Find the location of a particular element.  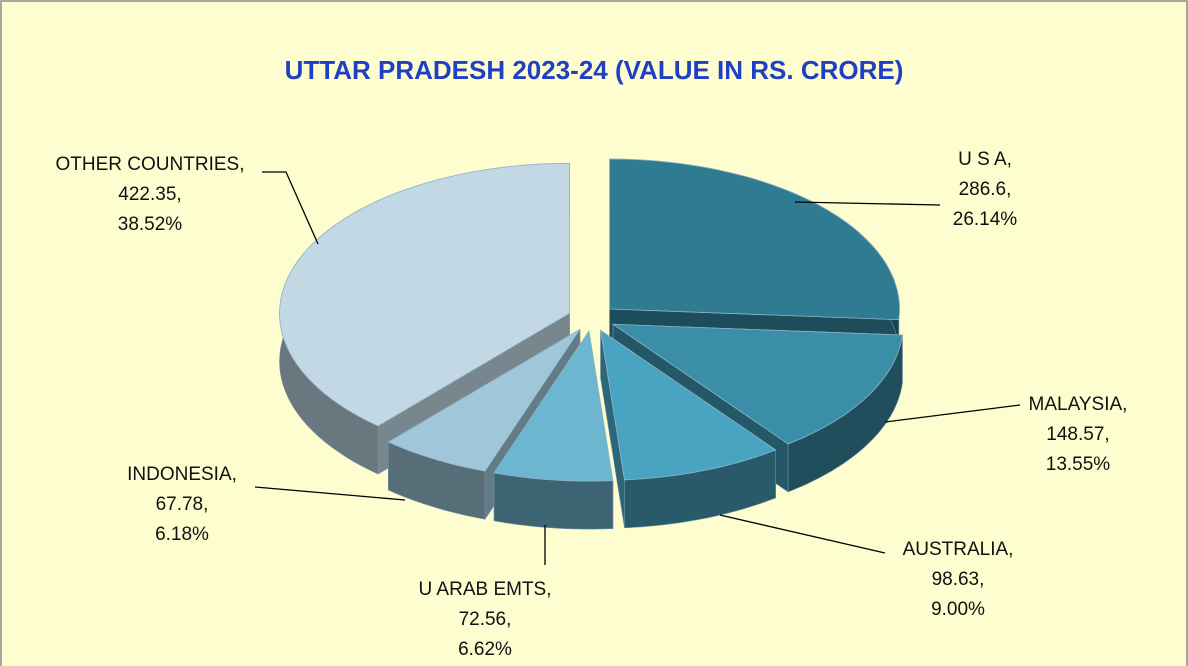

category-label: U S A, is located at coordinates (985, 159).